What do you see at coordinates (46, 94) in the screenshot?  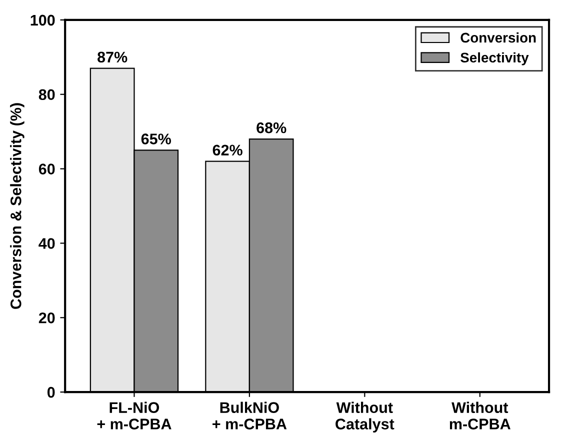 I see `y-tick-label: 80` at bounding box center [46, 94].